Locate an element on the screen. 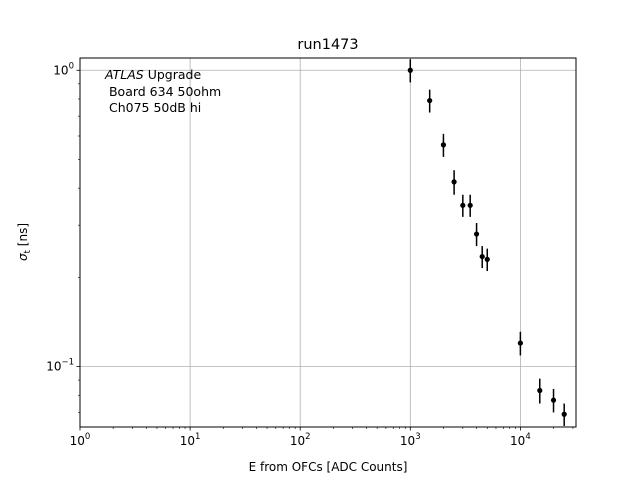 This screenshot has width=640, height=480. y-tick-label: 10⁰ is located at coordinates (63, 69).